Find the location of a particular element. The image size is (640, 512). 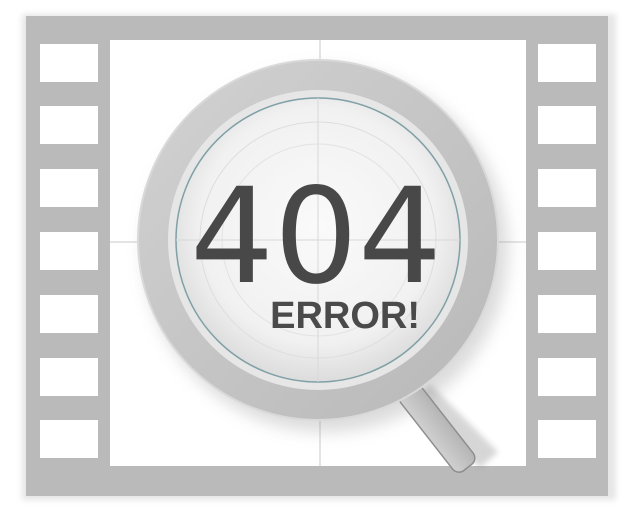

error-label: ERROR! is located at coordinates (345, 316).